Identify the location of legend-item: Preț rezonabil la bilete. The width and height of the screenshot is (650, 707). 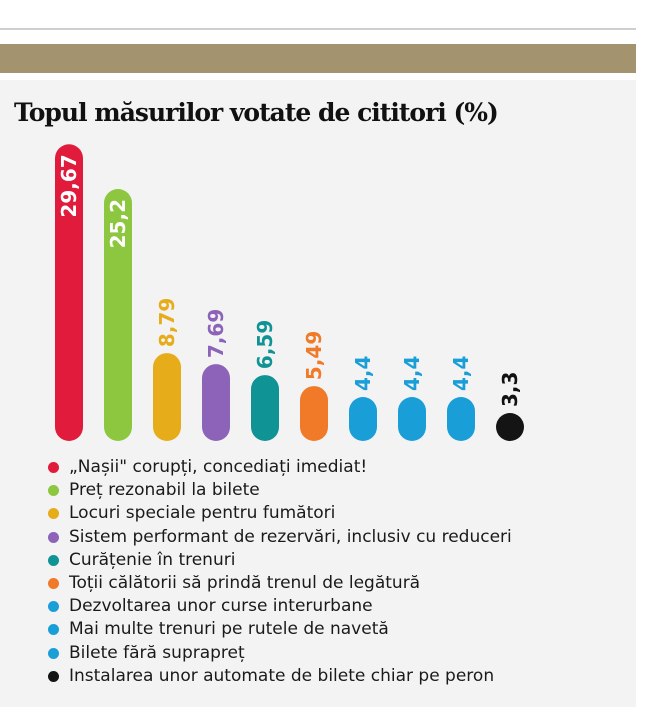
(280, 490).